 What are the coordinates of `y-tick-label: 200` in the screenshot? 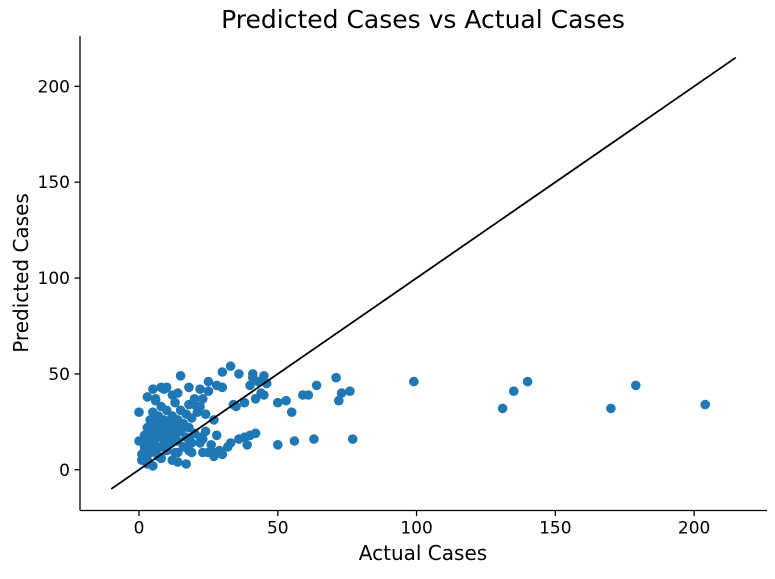 It's located at (54, 87).